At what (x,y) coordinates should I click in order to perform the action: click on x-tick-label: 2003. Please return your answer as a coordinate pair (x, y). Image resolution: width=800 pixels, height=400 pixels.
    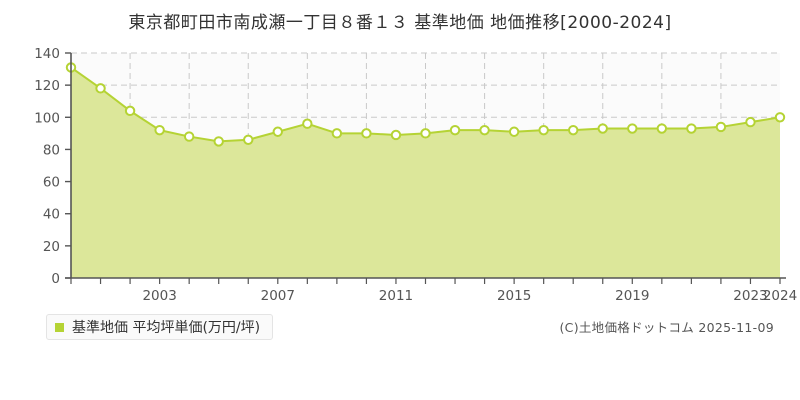
    Looking at the image, I should click on (159, 296).